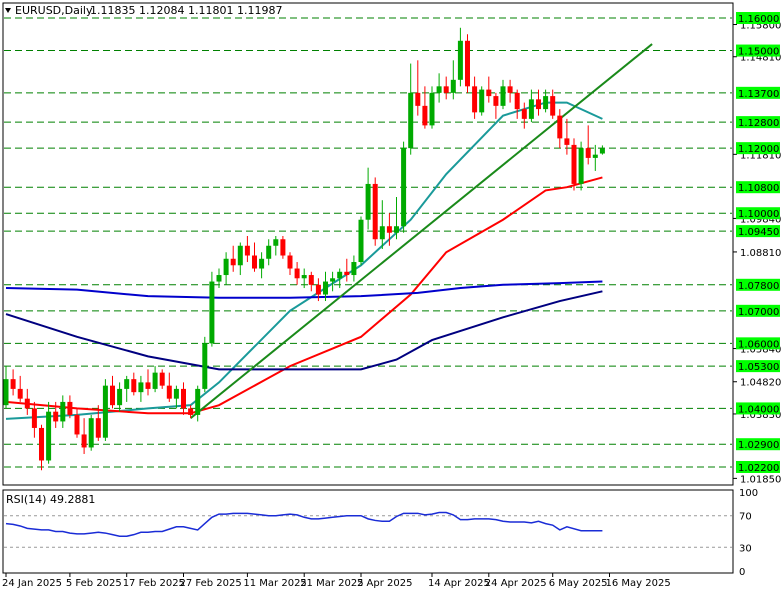  Describe the element at coordinates (760, 479) in the screenshot. I see `price-tick-label: 1.01850` at that location.